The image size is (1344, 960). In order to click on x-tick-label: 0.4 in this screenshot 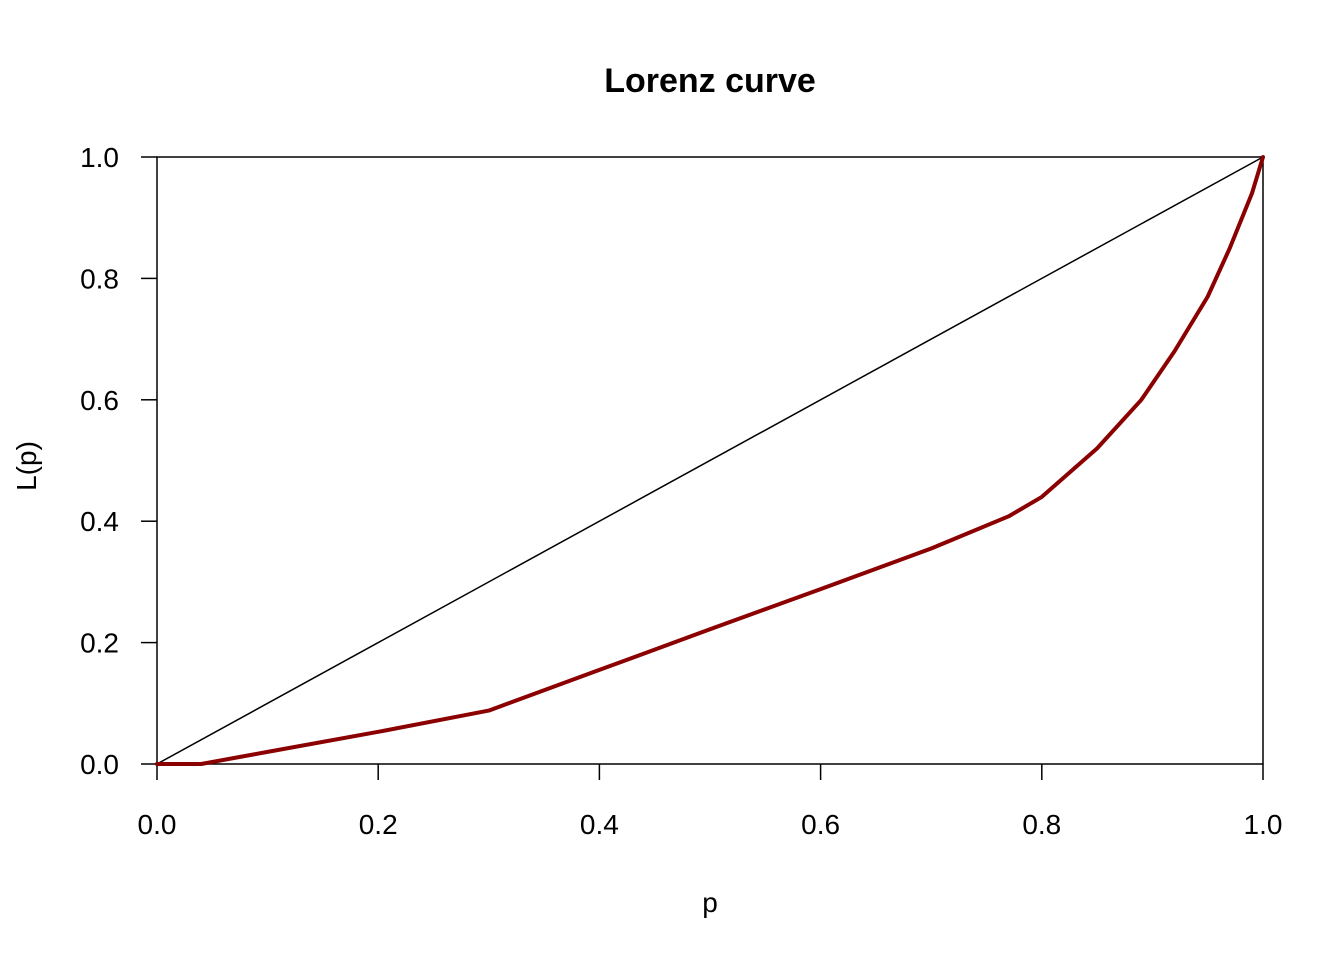, I will do `click(599, 824)`.